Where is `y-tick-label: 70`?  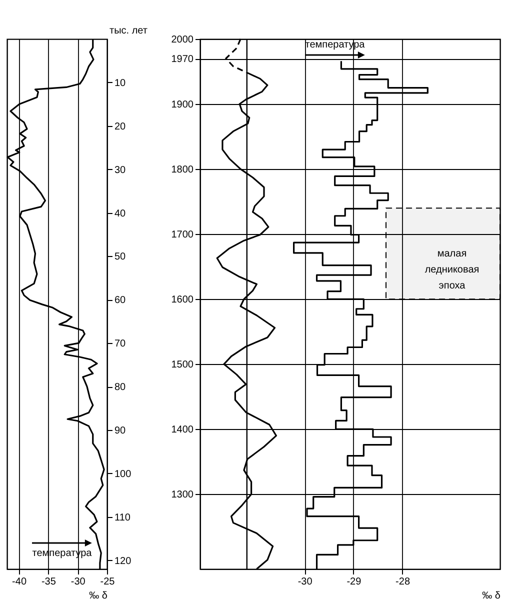 y-tick-label: 70 is located at coordinates (120, 344).